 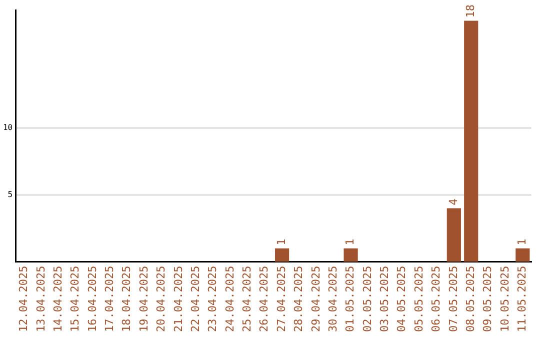 I want to click on x-tick-label: 30.04.2025, so click(x=333, y=299).